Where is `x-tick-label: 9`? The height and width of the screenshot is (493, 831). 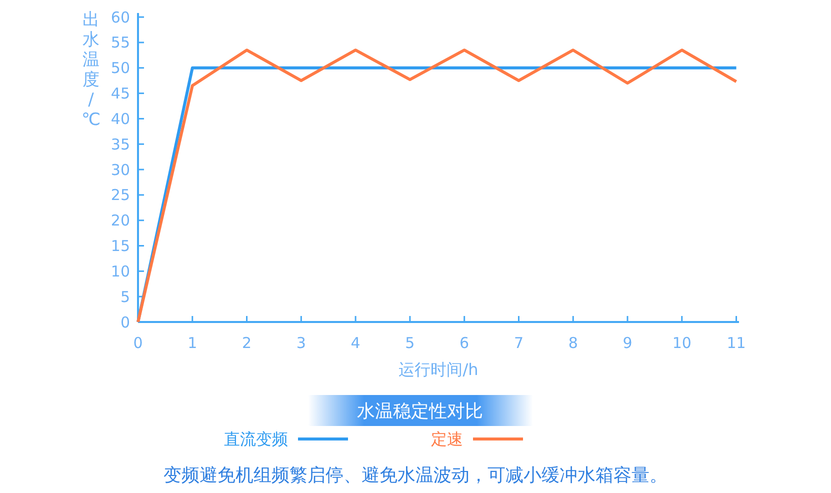 x-tick-label: 9 is located at coordinates (627, 343).